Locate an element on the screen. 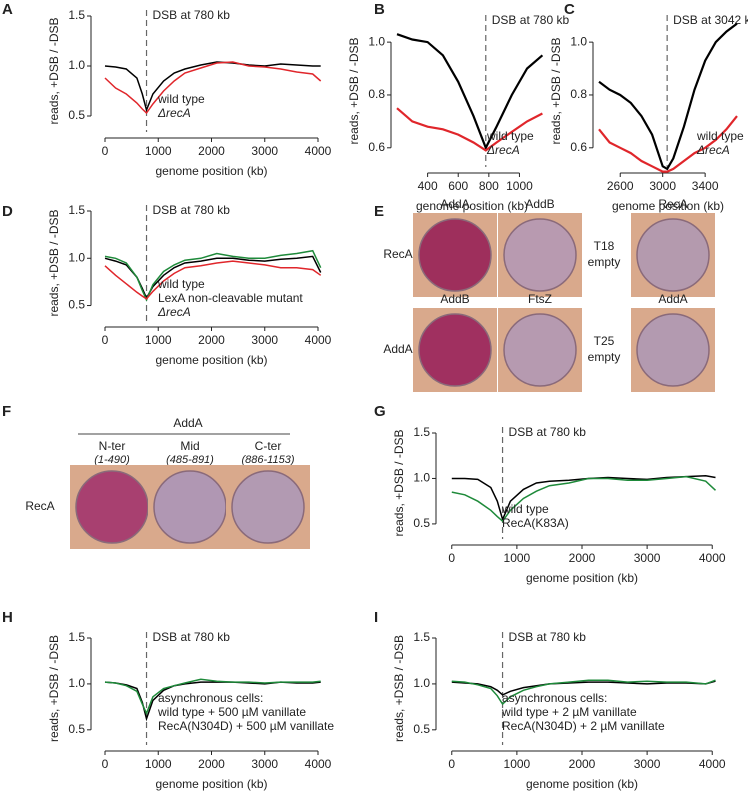 The image size is (748, 800). x-tick-label: 400 is located at coordinates (428, 186).